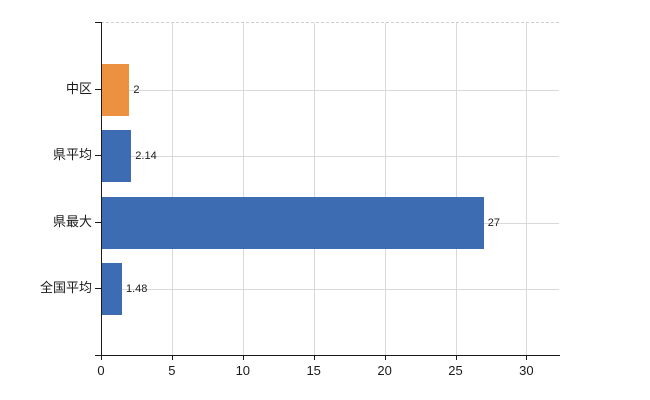  I want to click on x-tick-label: 0, so click(101, 370).